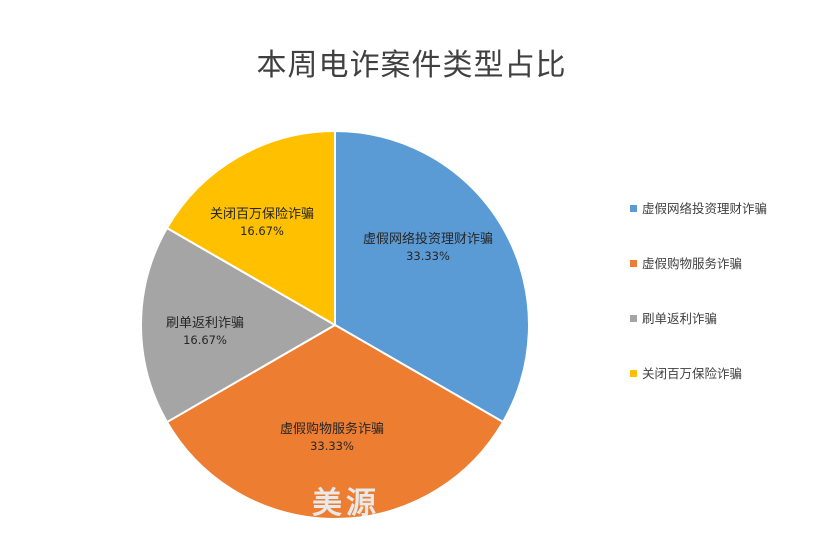 The height and width of the screenshot is (539, 823). I want to click on legend-item: 刷单返利诈骗, so click(673, 319).